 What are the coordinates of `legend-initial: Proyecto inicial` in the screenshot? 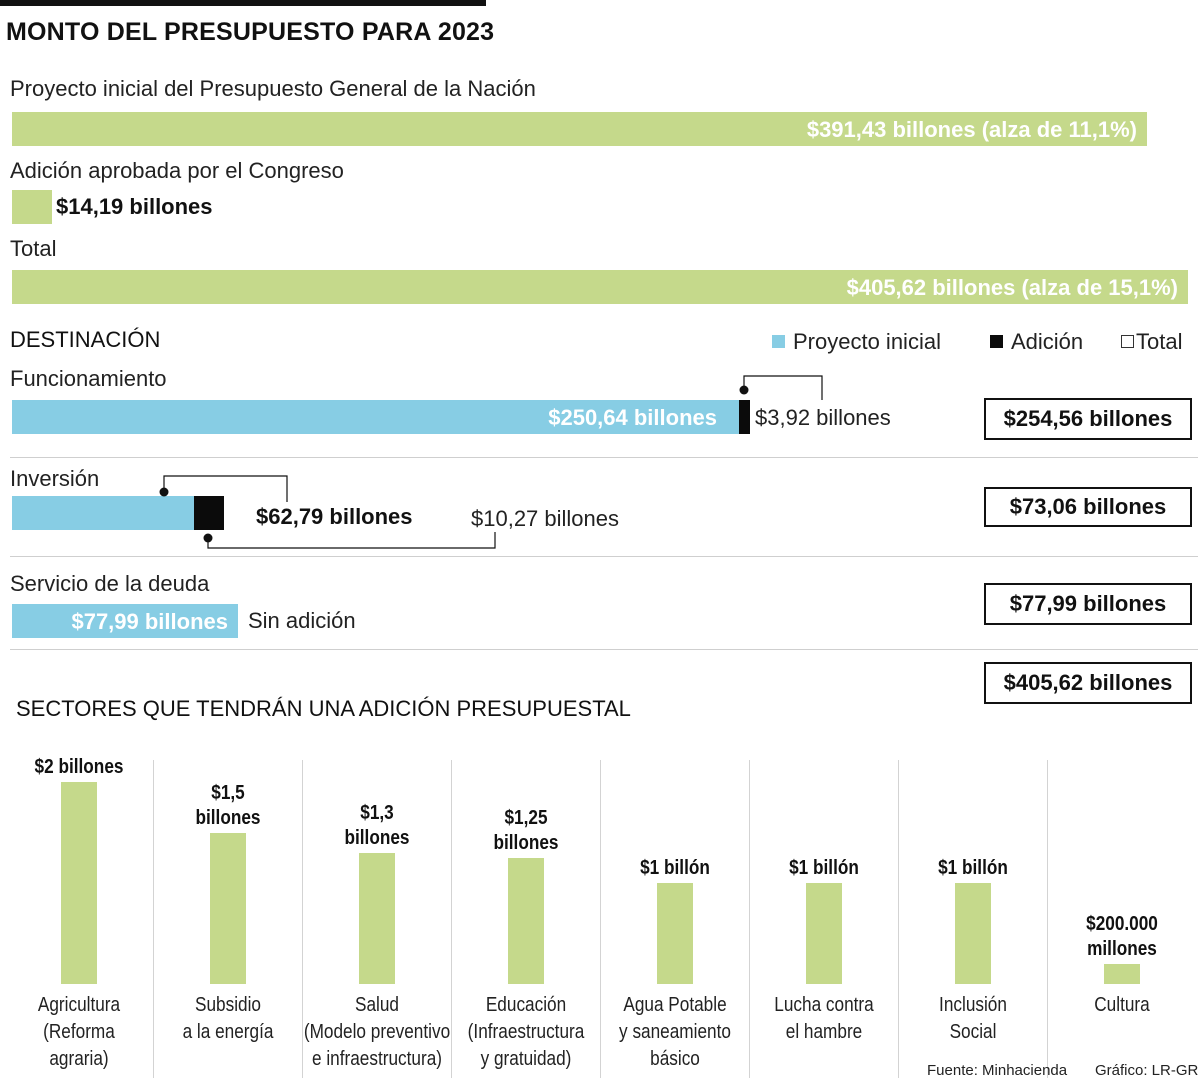 It's located at (856, 342).